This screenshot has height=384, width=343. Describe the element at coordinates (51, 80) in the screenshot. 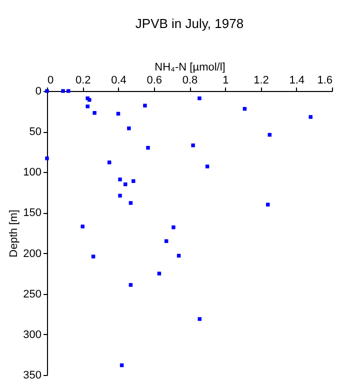

I see `x-tick-label: 0` at that location.